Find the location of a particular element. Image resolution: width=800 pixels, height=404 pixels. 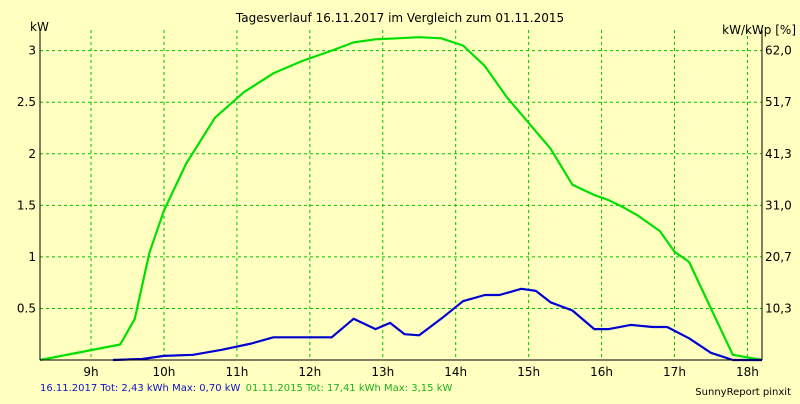

y-tick-label-left: 3 is located at coordinates (32, 51).